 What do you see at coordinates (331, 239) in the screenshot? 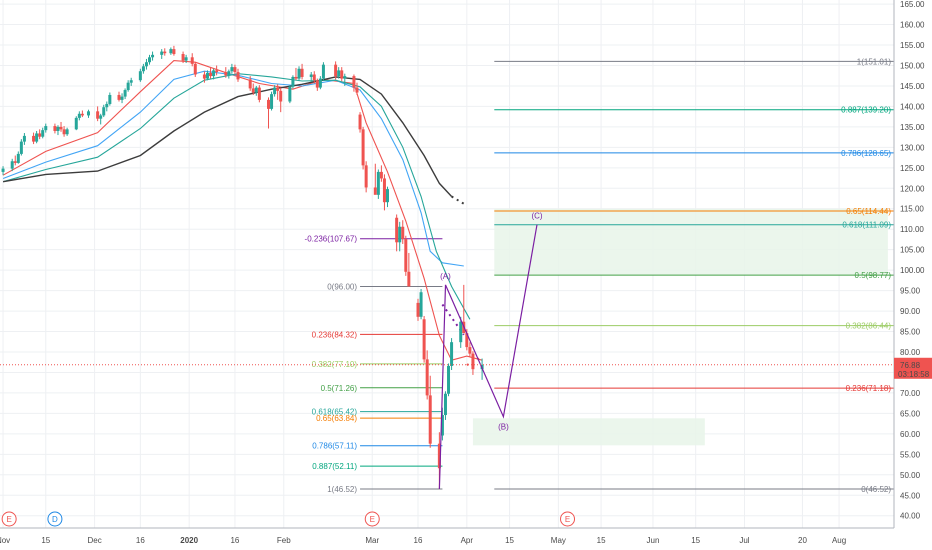
I see `fib-level-label: -0.236(107.67)` at bounding box center [331, 239].